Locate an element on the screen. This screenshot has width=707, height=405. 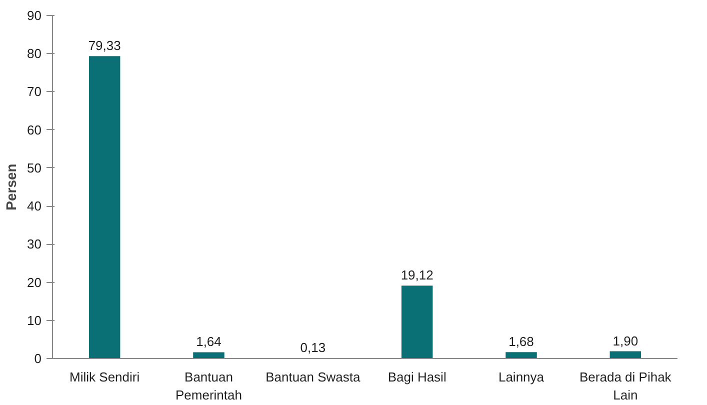
data-label: 1,68 is located at coordinates (521, 342).